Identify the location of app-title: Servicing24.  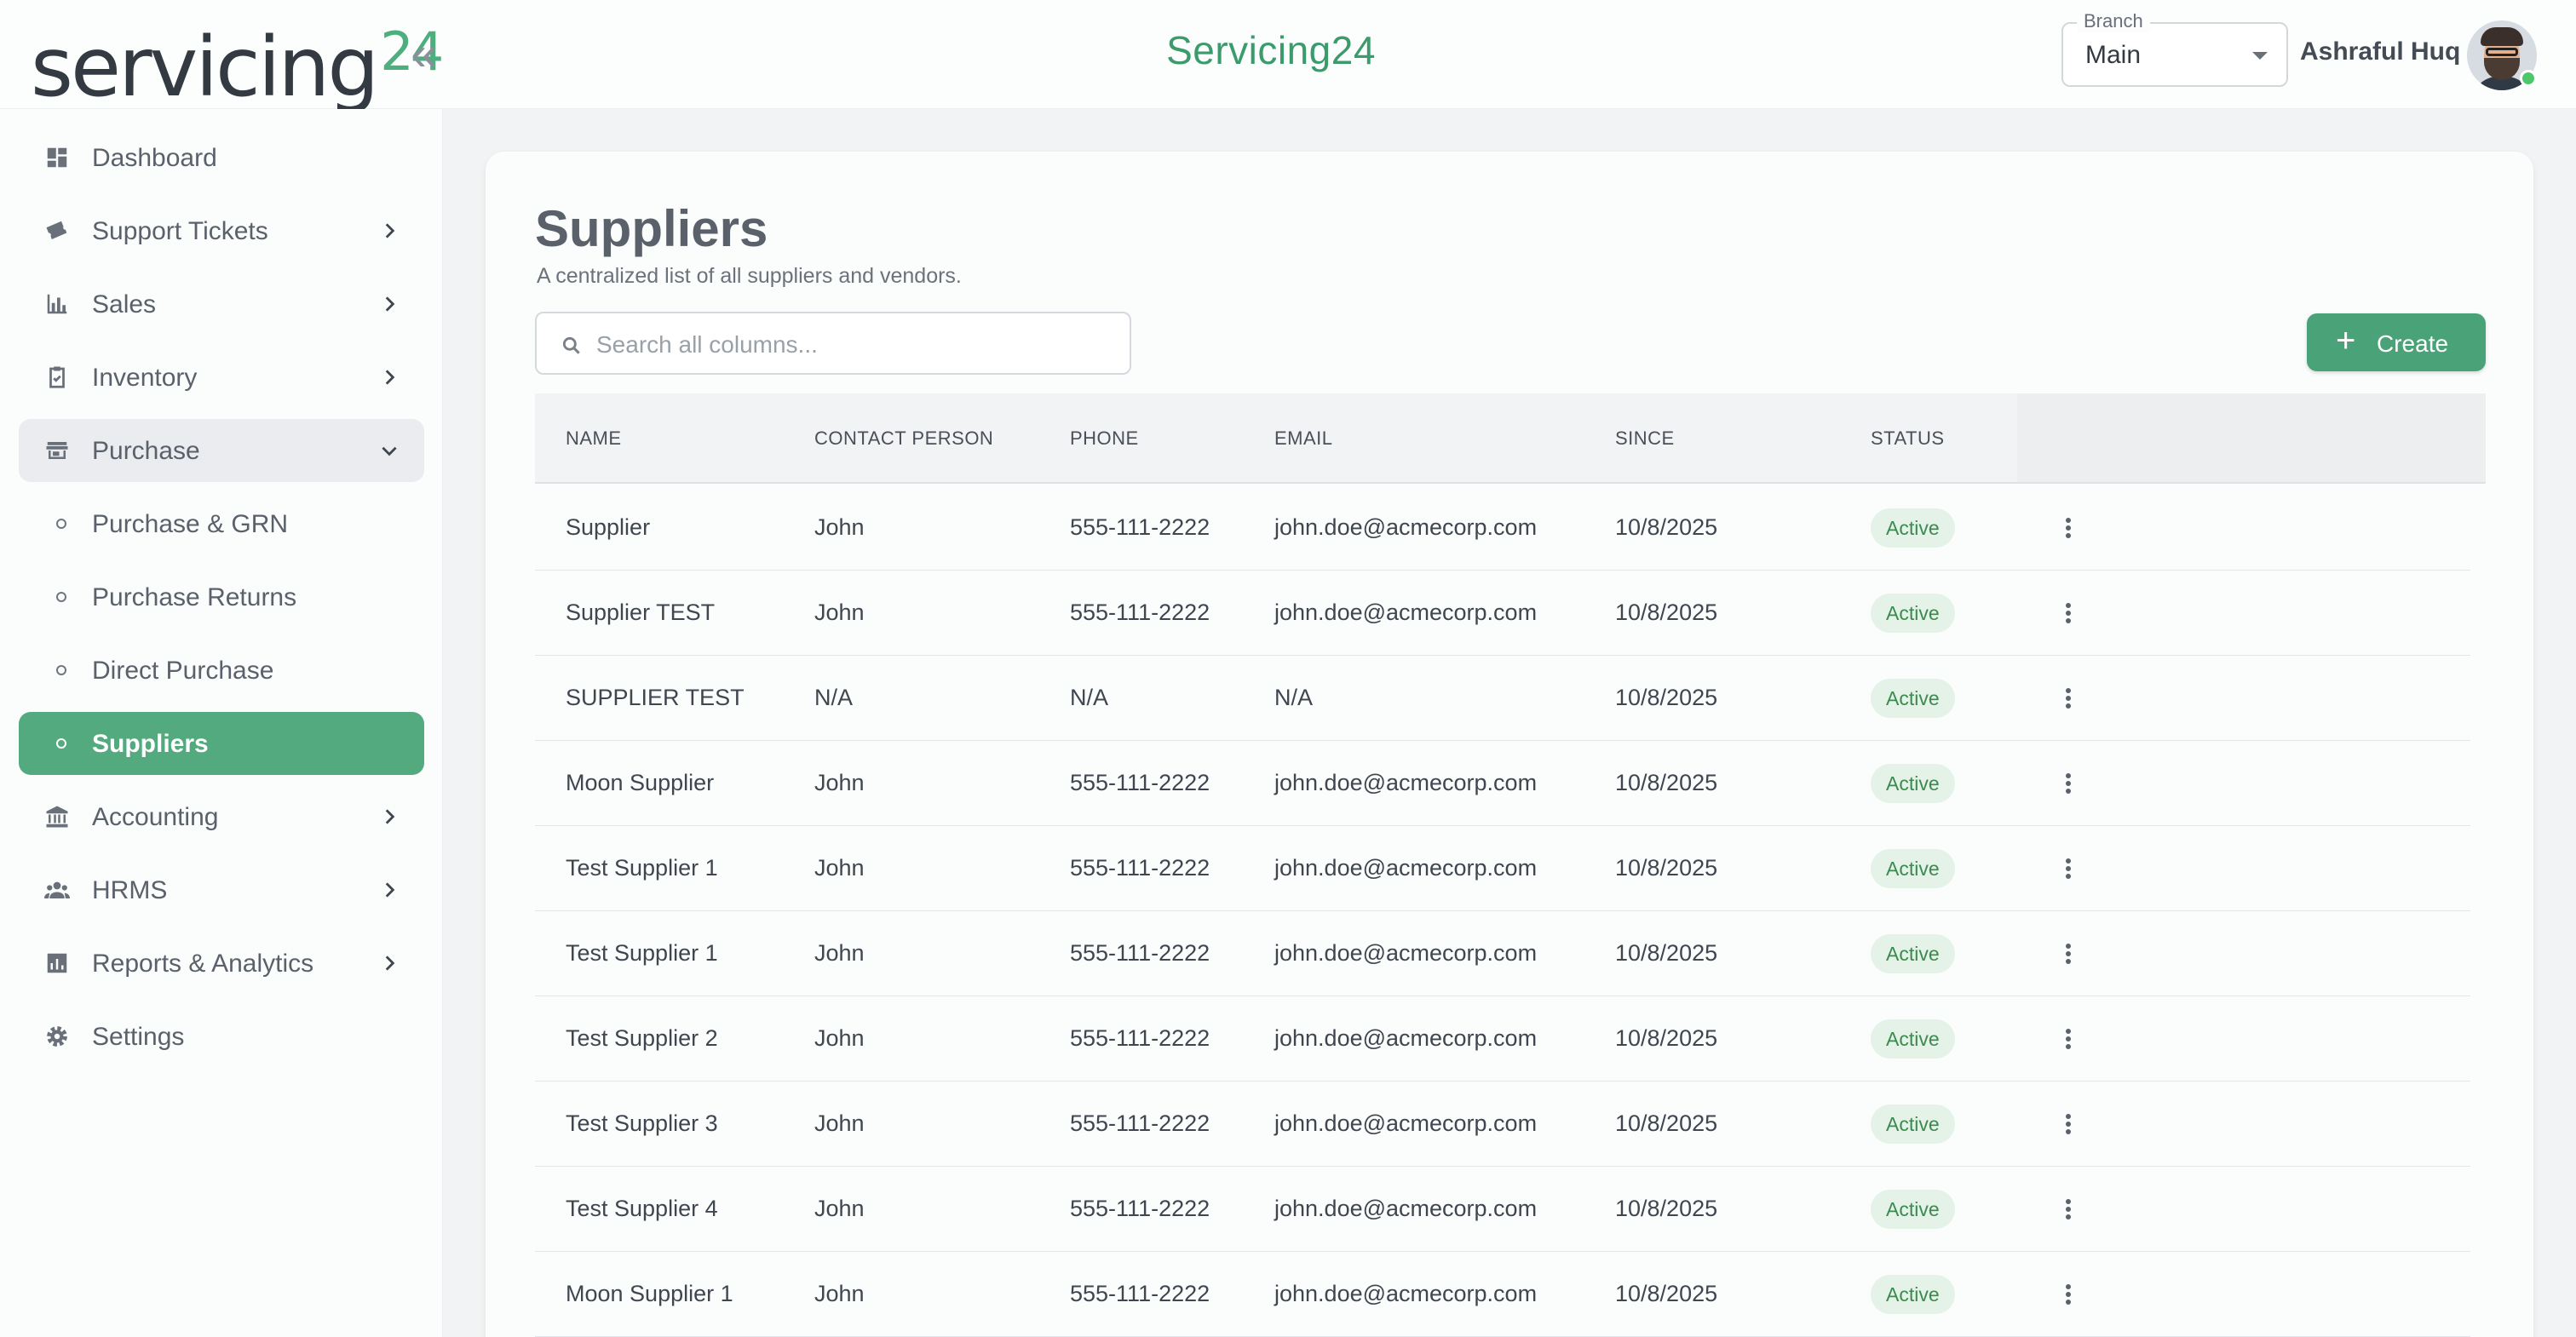
(1271, 50).